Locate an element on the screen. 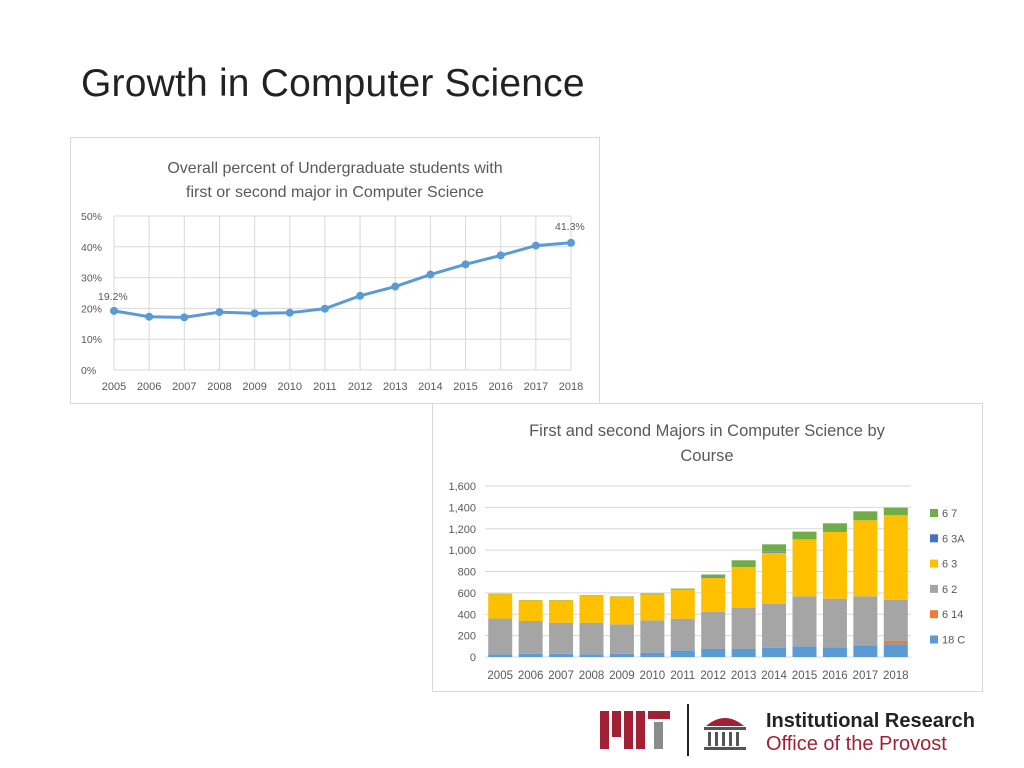 This screenshot has width=1024, height=768. x-tick-label: 2011 is located at coordinates (682, 676).